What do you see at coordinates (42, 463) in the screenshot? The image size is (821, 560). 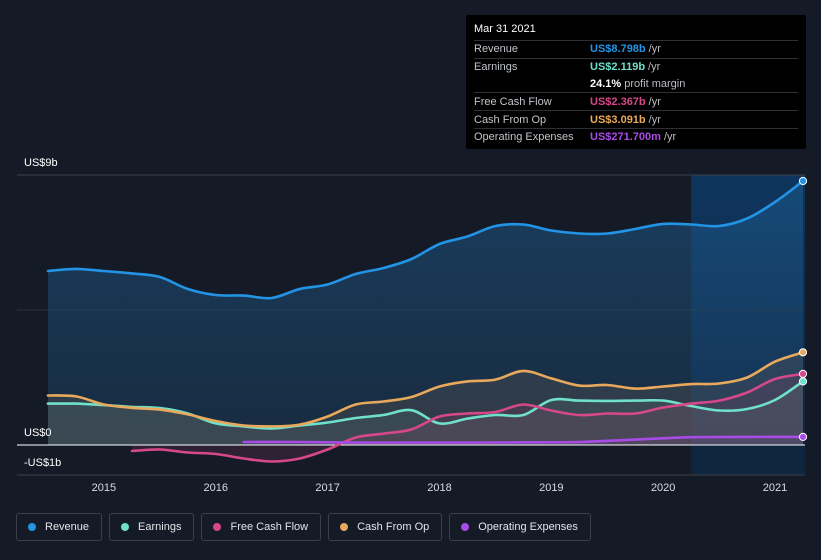 I see `y-axis-bottom-label: -US$1b` at bounding box center [42, 463].